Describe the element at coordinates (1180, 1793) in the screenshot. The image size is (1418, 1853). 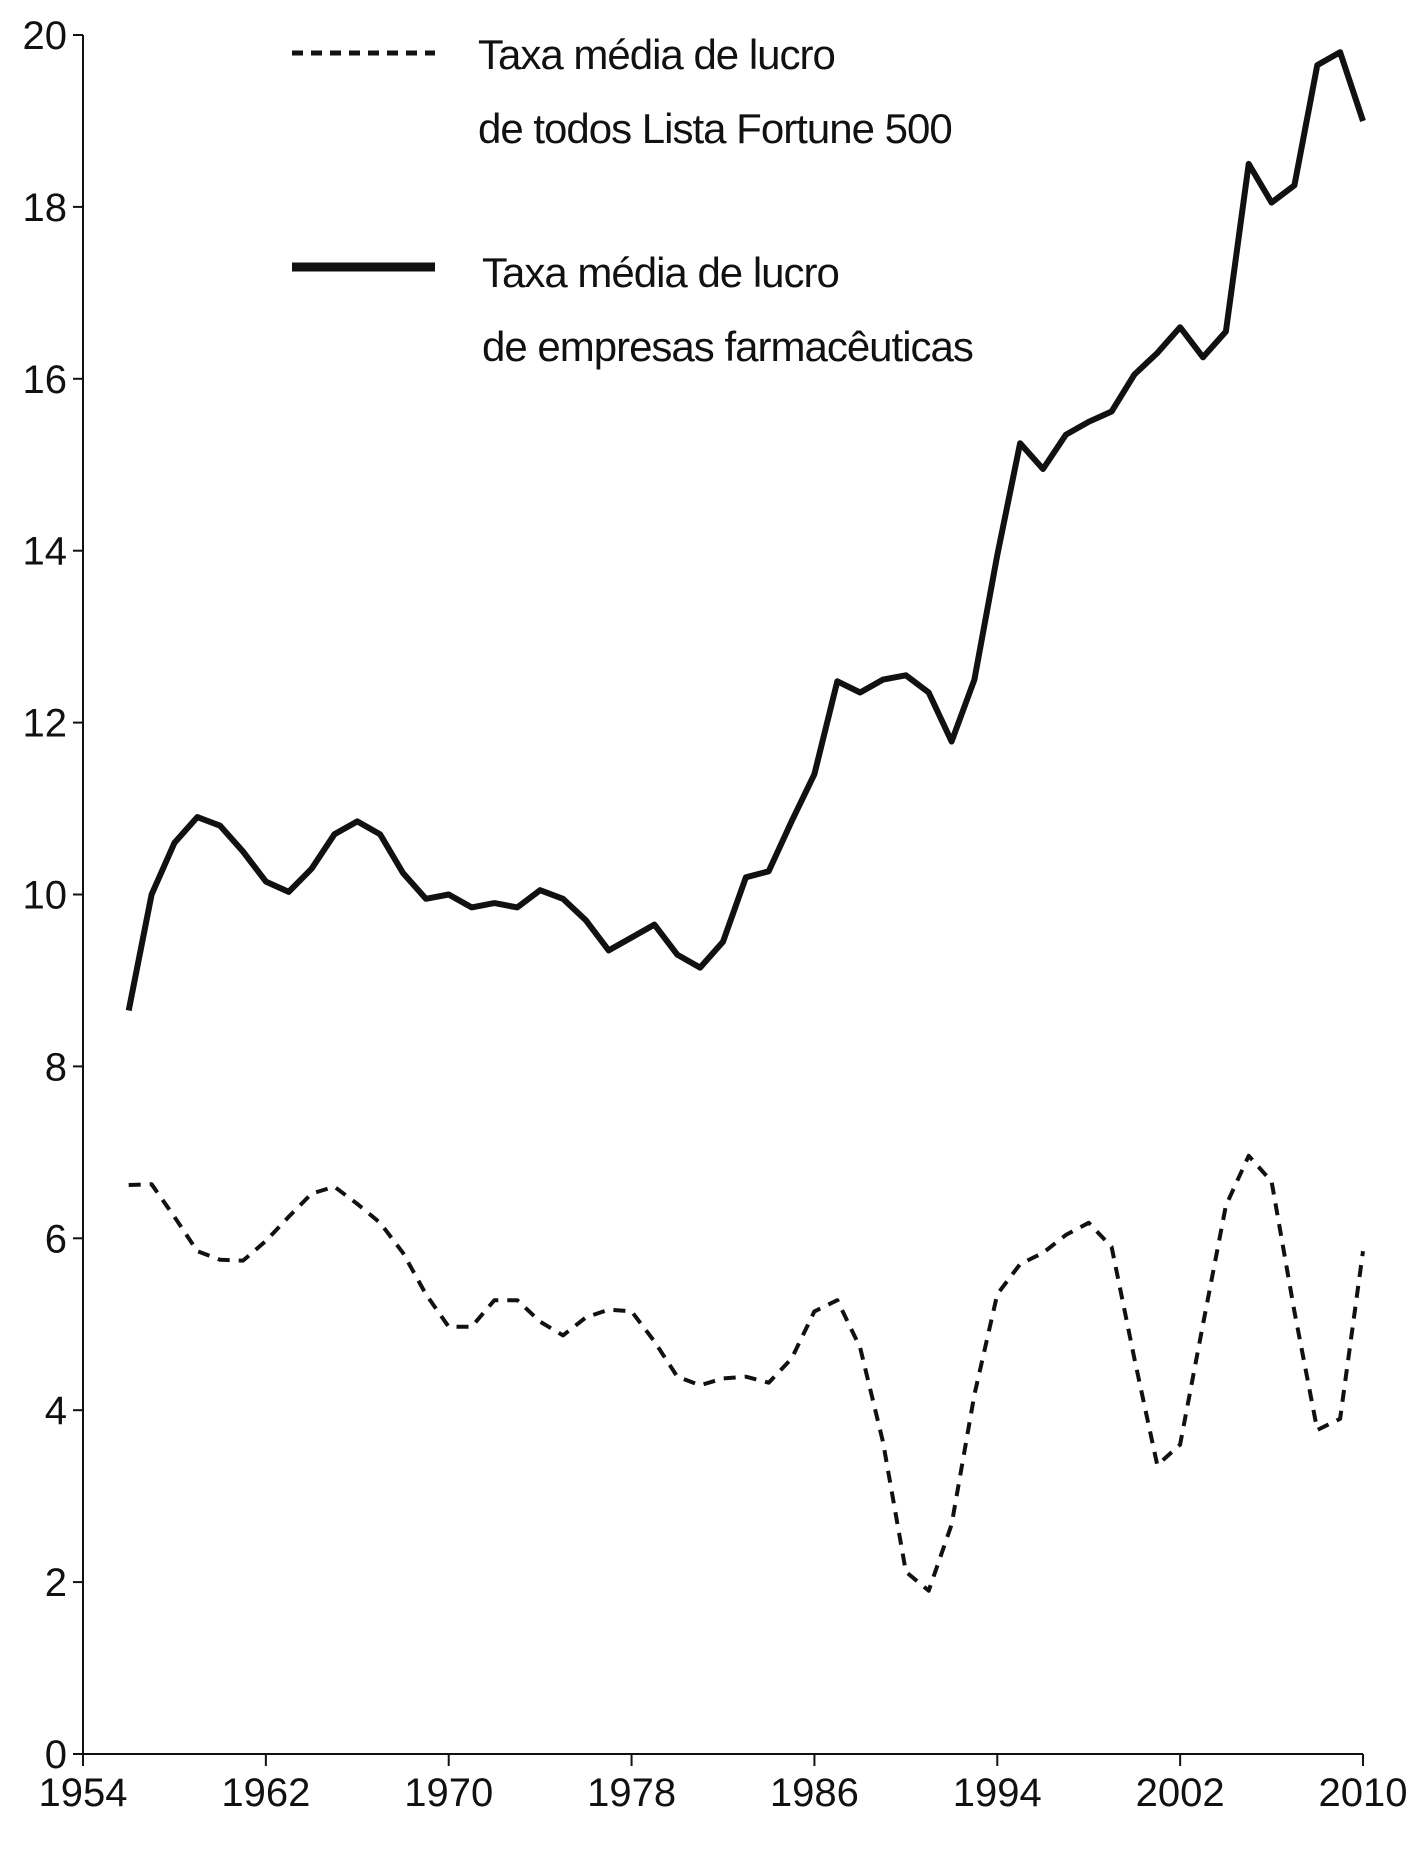
I see `x-tick-label: 2002` at that location.